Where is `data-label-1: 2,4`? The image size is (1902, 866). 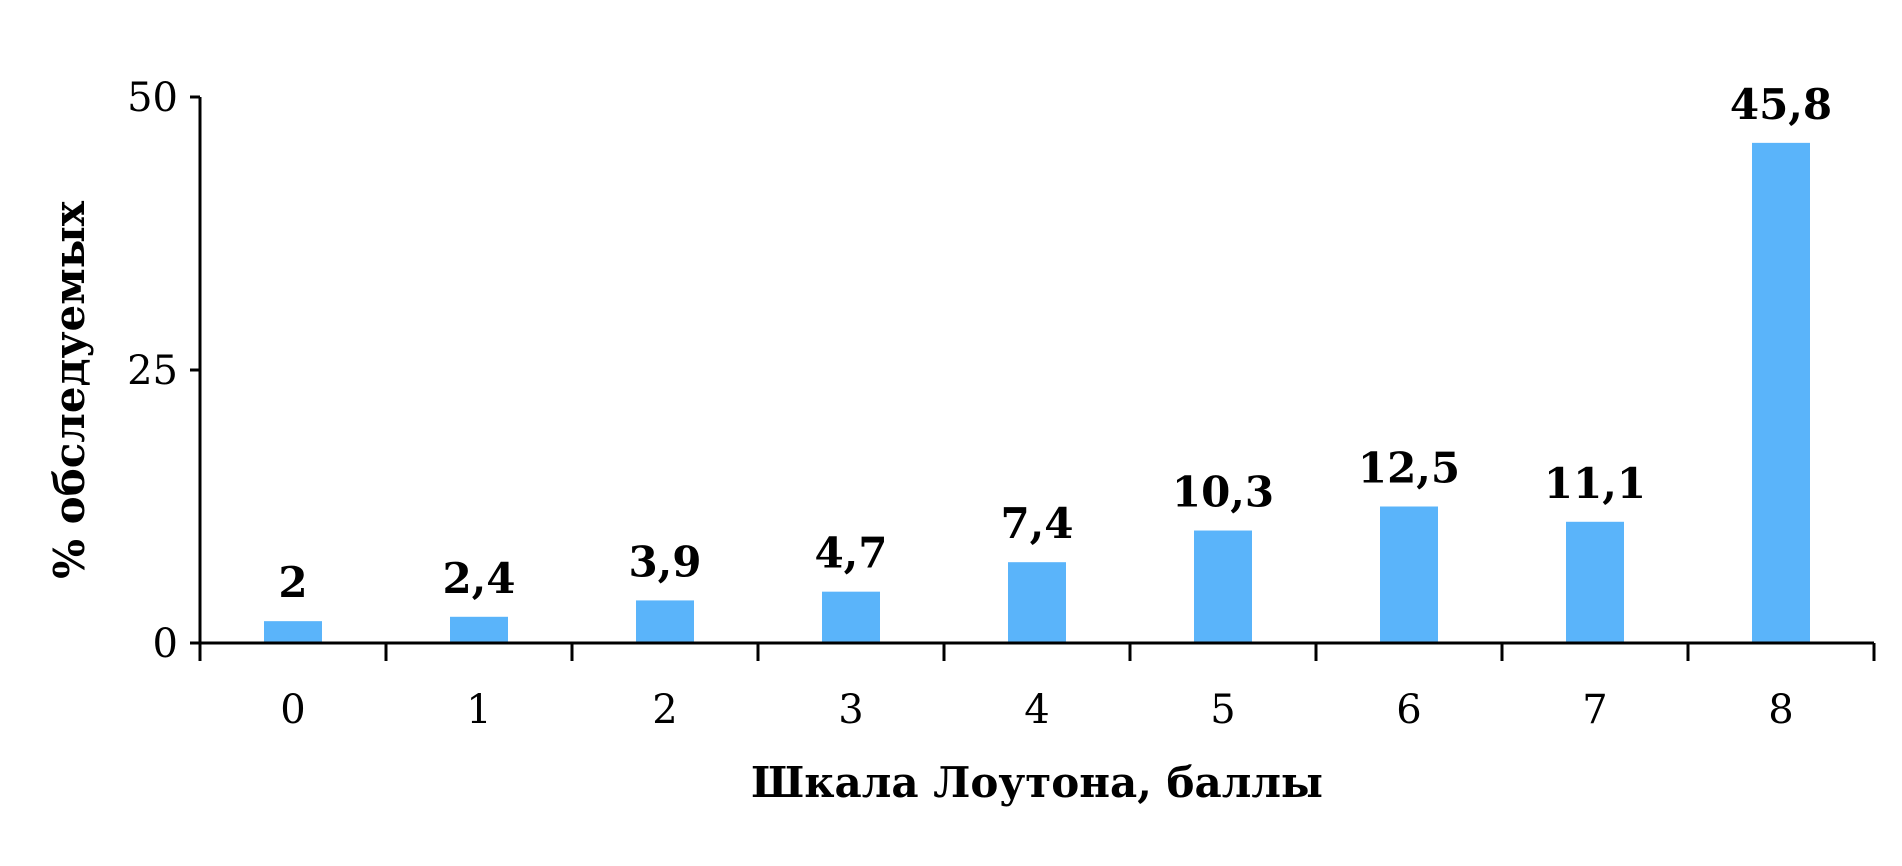
data-label-1: 2,4 is located at coordinates (478, 578).